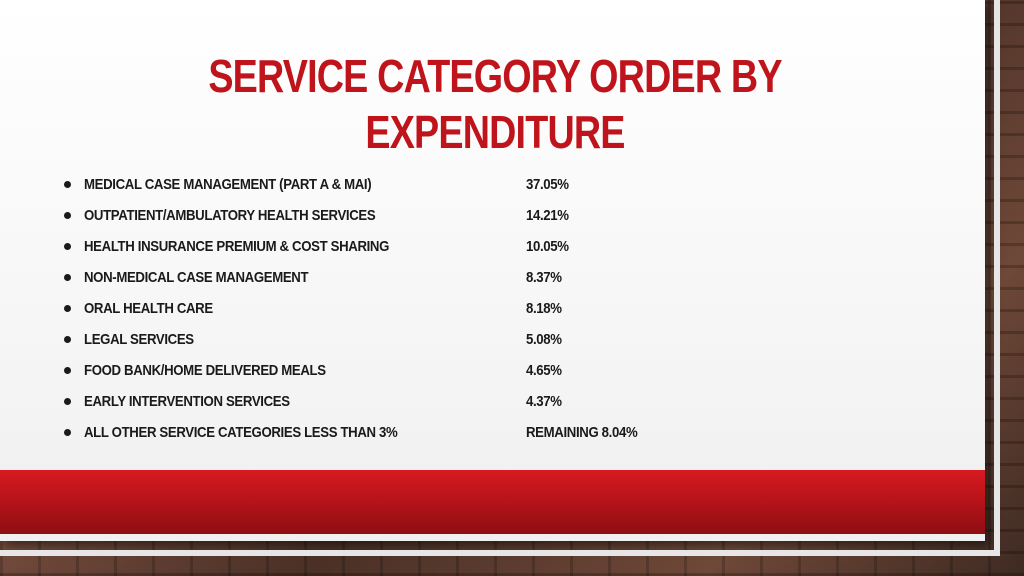  Describe the element at coordinates (139, 339) in the screenshot. I see `category-label: LEGAL SERVICES` at that location.